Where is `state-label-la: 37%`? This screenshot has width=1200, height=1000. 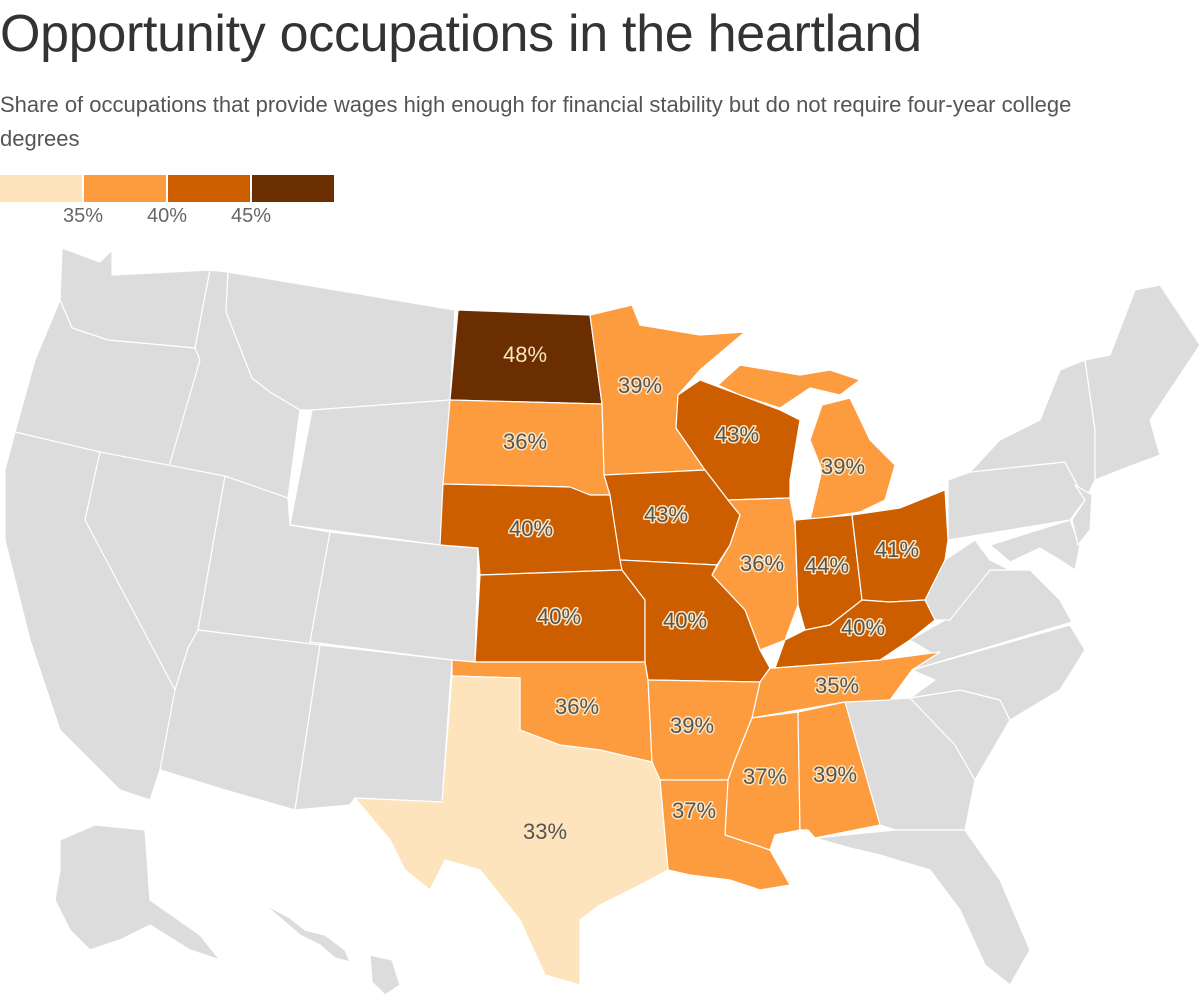
state-label-la: 37% is located at coordinates (694, 810).